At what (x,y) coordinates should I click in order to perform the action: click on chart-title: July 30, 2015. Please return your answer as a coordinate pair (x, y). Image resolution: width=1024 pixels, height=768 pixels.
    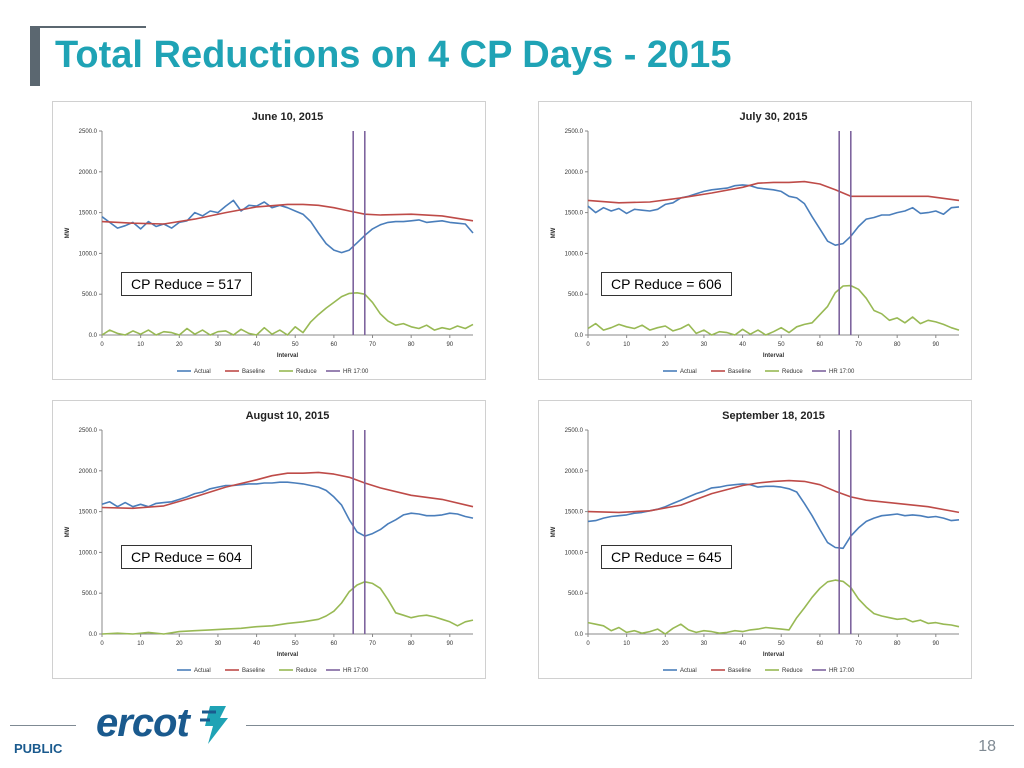
    Looking at the image, I should click on (774, 117).